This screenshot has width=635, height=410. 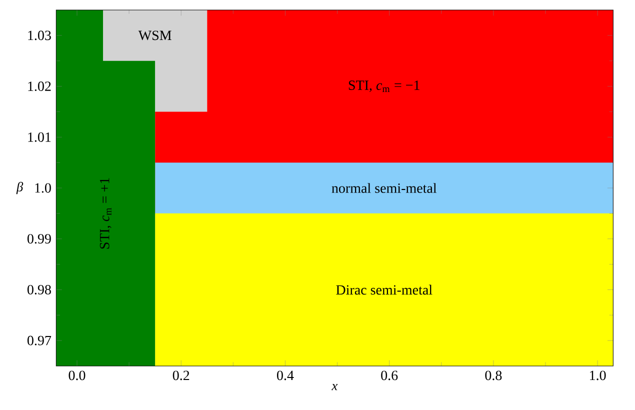 I want to click on y-tick-label: 1.01, so click(x=39, y=137).